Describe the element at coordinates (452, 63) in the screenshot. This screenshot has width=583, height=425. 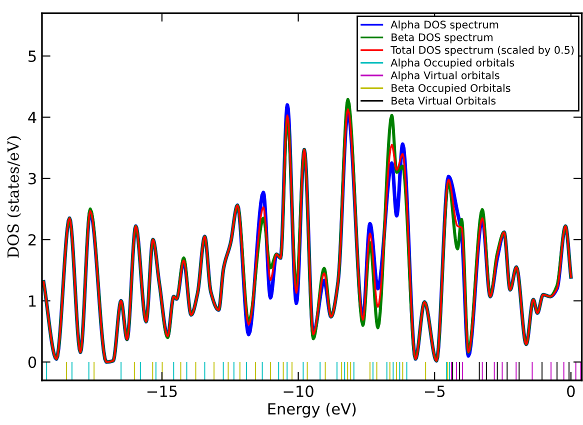
I see `legend-label: Alpha Occupied orbitals` at that location.